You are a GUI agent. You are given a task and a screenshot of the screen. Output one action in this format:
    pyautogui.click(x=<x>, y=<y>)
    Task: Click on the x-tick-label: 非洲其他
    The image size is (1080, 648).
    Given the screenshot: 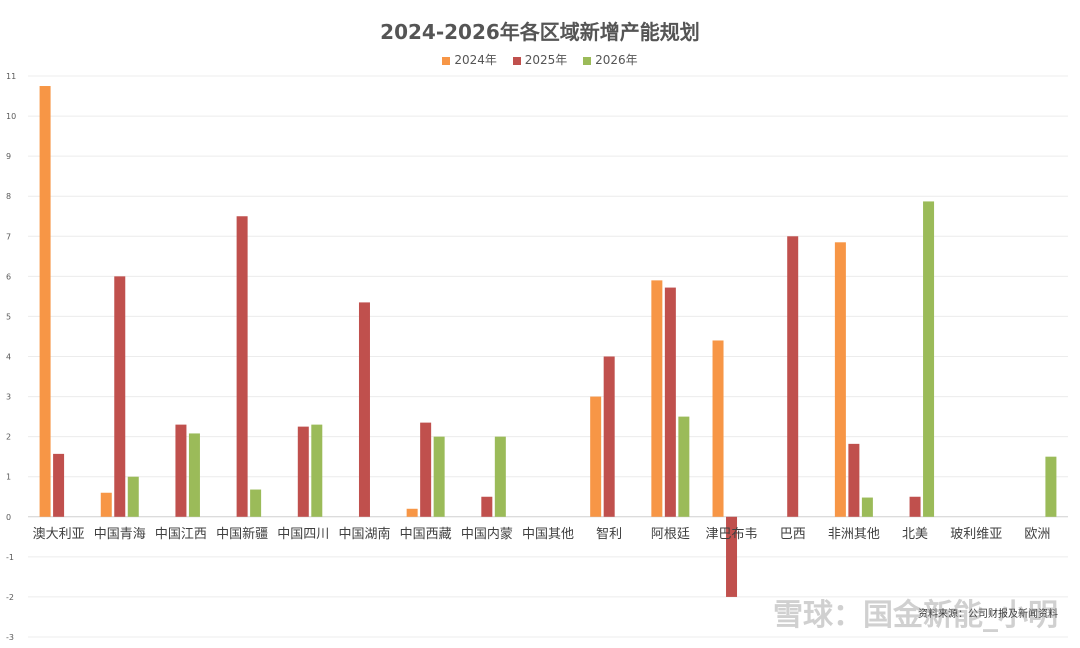 What is the action you would take?
    pyautogui.click(x=854, y=534)
    